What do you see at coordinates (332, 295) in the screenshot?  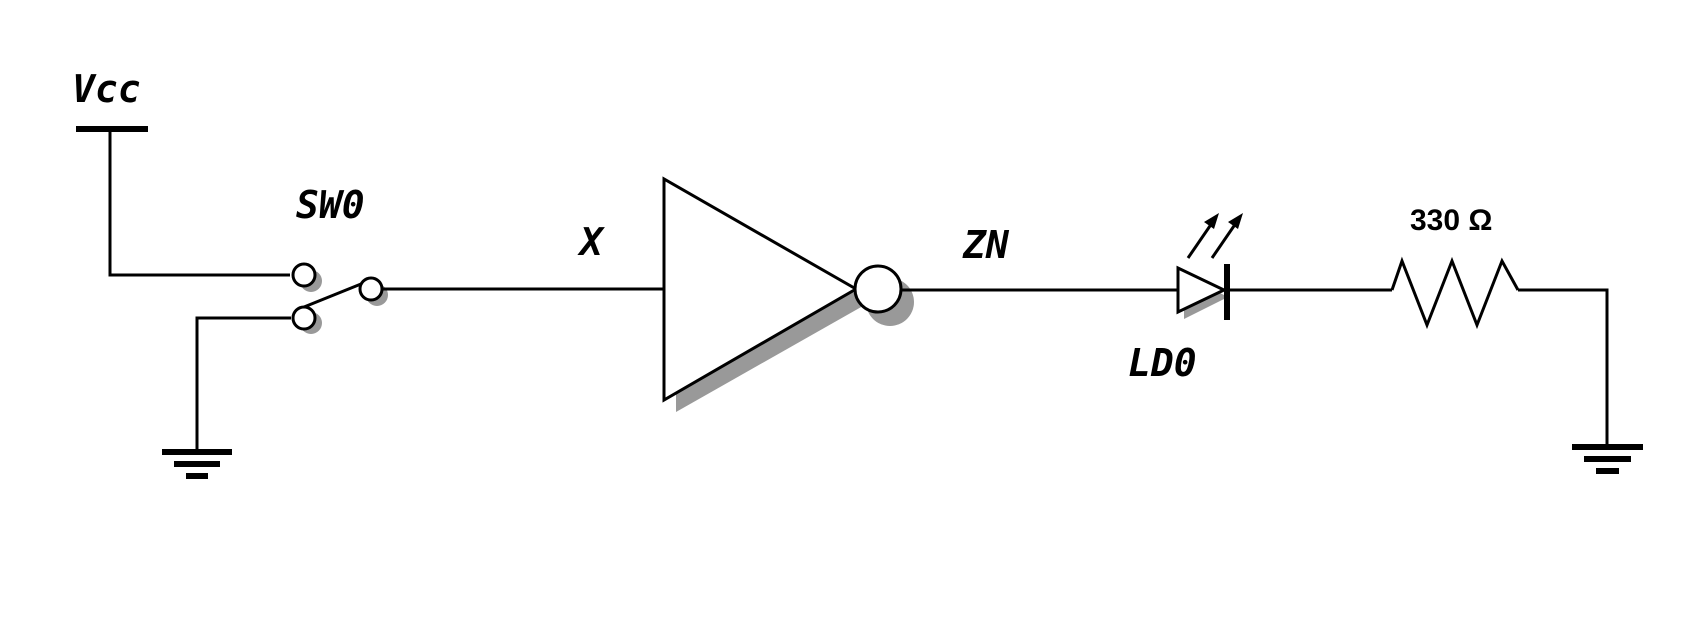 I see `switch-lever` at bounding box center [332, 295].